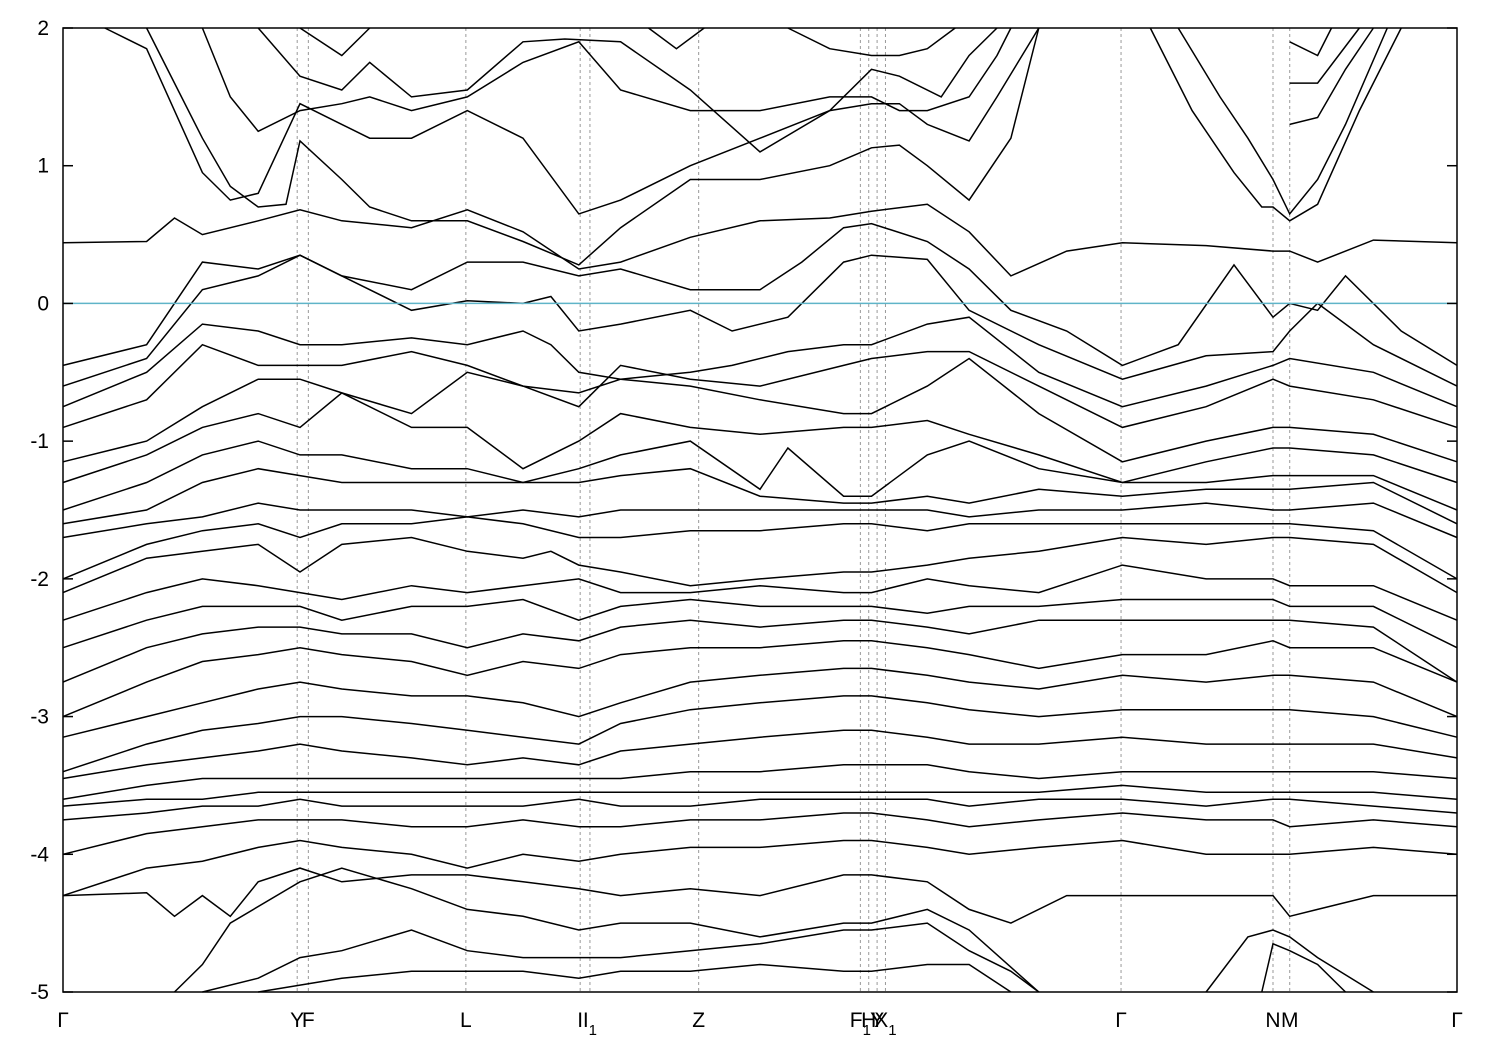 The height and width of the screenshot is (1050, 1500). Describe the element at coordinates (593, 1030) in the screenshot. I see `x-tick-subscript-5: 1` at that location.